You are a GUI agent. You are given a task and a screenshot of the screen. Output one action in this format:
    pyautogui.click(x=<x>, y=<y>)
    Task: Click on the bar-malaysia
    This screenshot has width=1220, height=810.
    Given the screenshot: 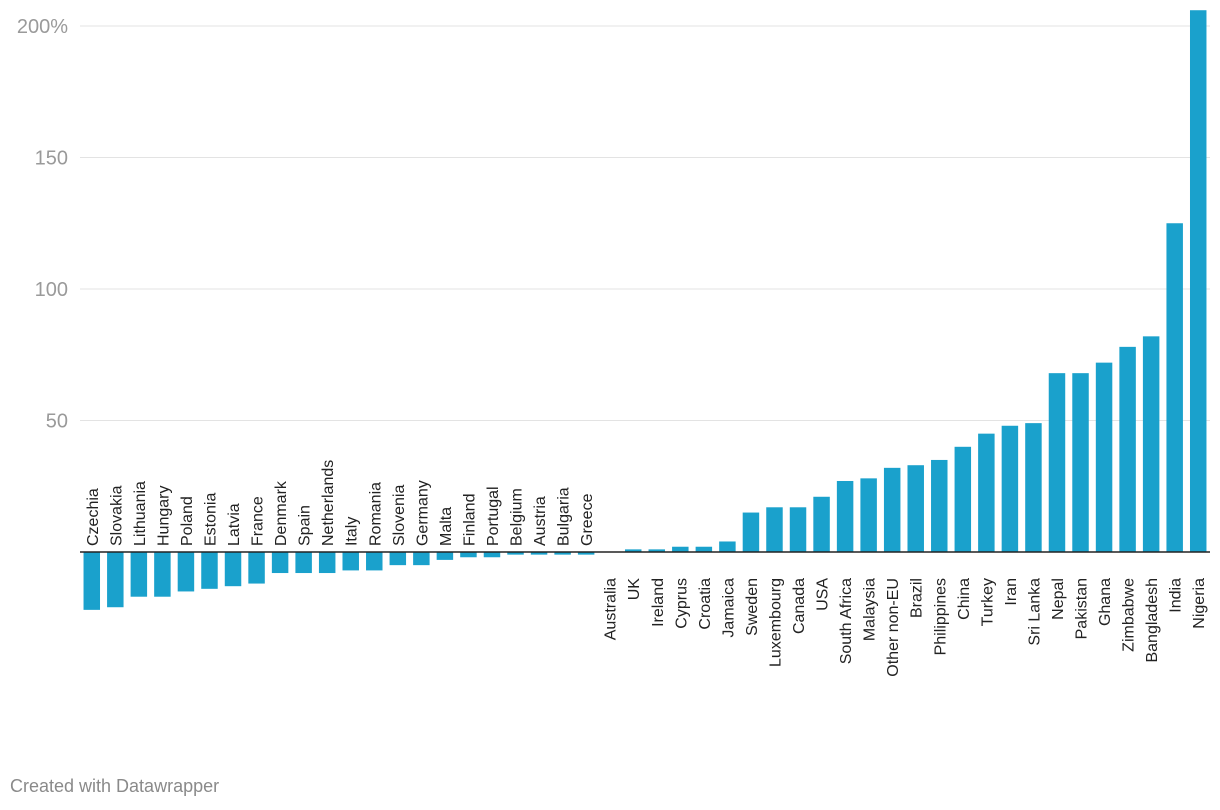 What is the action you would take?
    pyautogui.click(x=868, y=515)
    